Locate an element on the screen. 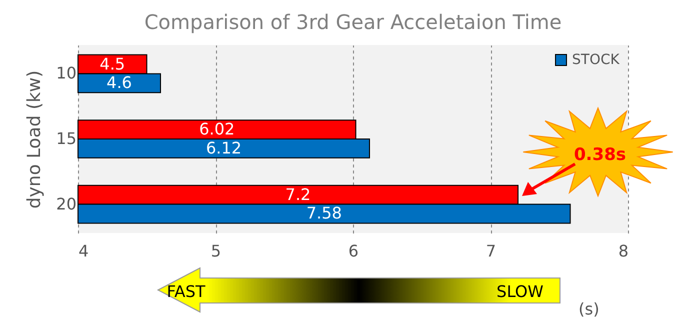 This screenshot has height=331, width=700. x-tick-label: 6 is located at coordinates (353, 251).